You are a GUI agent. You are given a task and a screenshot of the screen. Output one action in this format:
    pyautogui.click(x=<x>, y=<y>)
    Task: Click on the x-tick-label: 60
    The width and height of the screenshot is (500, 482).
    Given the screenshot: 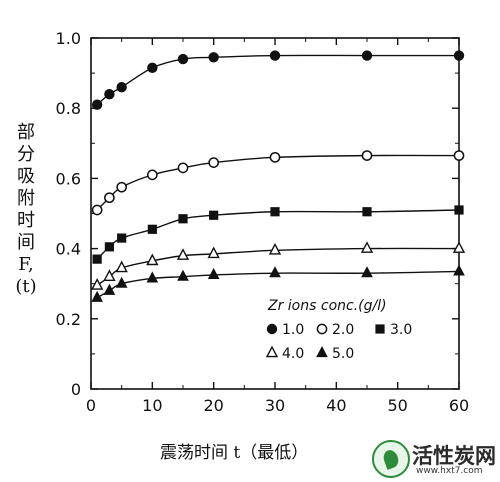 What is the action you would take?
    pyautogui.click(x=459, y=405)
    